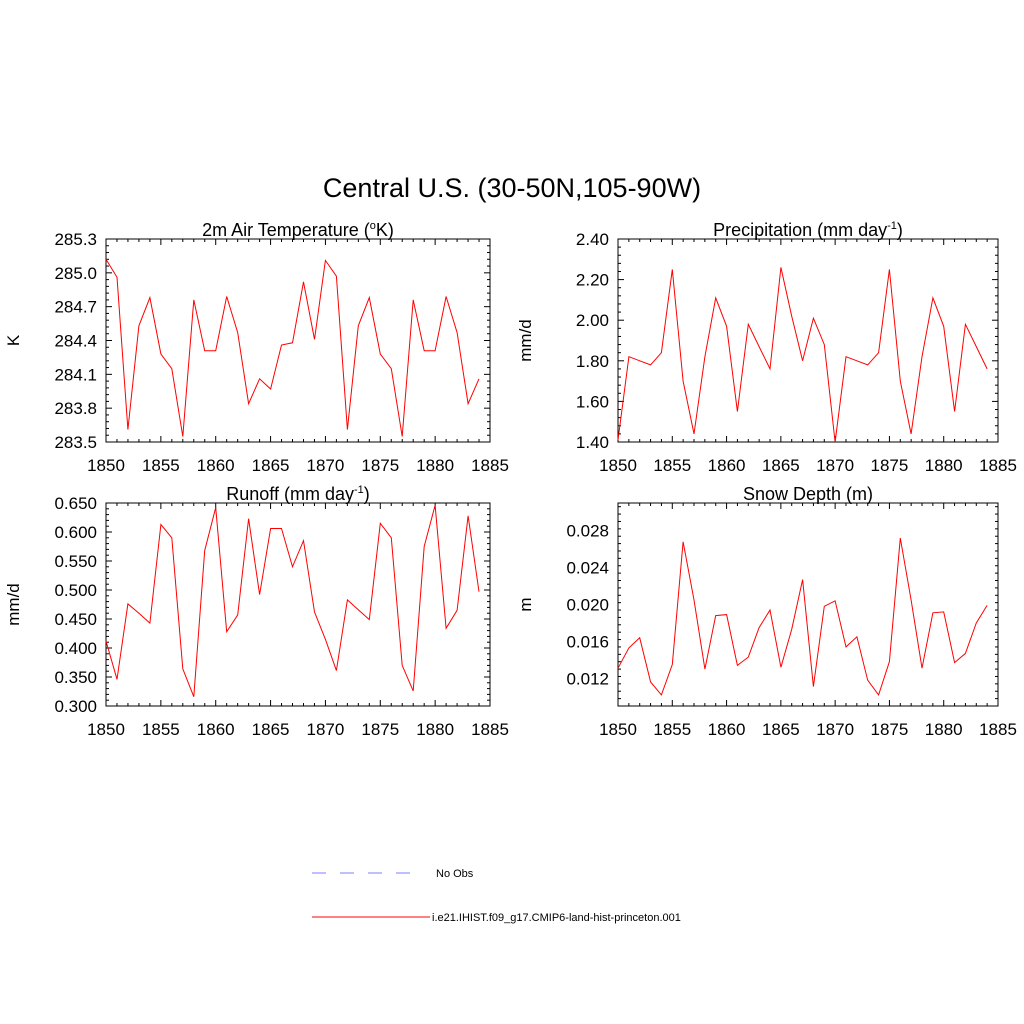  What do you see at coordinates (587, 678) in the screenshot?
I see `y-tick-label: 0.012` at bounding box center [587, 678].